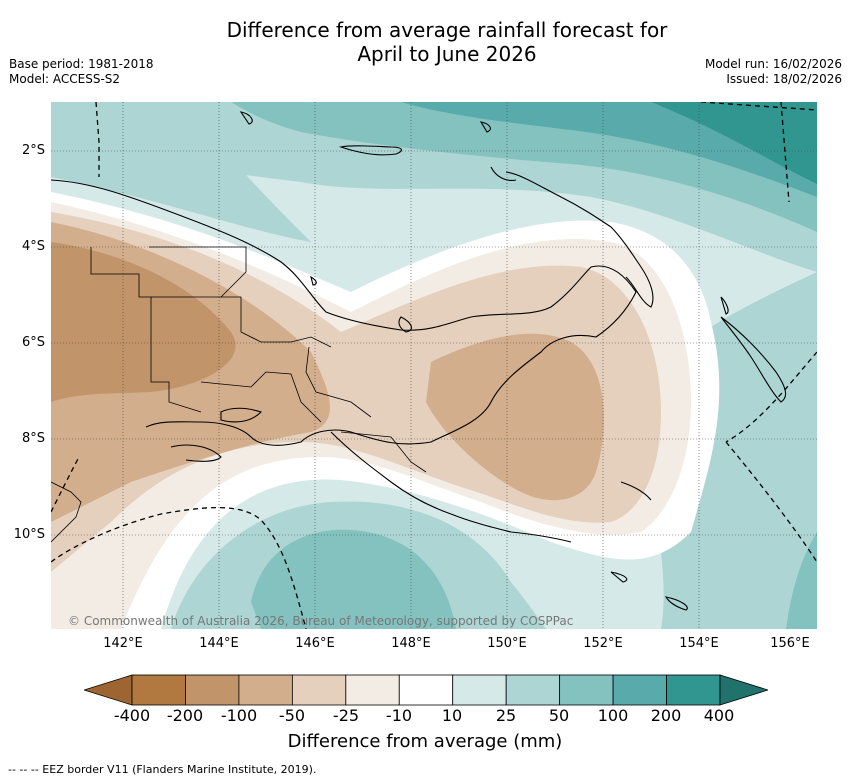 This screenshot has width=850, height=781. Describe the element at coordinates (699, 643) in the screenshot. I see `lon-label-154e: 154°E` at that location.